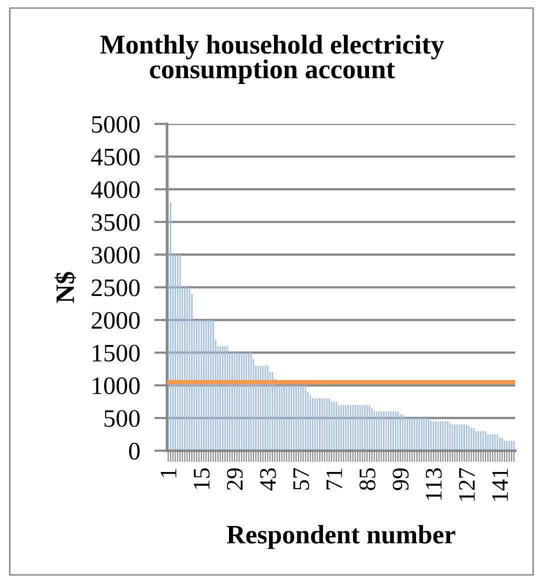 This screenshot has width=544, height=579. I want to click on y-axis-title: N$, so click(65, 287).